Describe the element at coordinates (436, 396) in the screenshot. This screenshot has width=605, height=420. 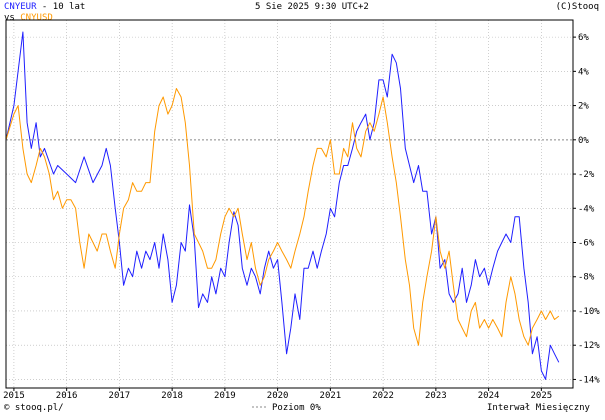
I see `x-tick-label: 2023` at that location.